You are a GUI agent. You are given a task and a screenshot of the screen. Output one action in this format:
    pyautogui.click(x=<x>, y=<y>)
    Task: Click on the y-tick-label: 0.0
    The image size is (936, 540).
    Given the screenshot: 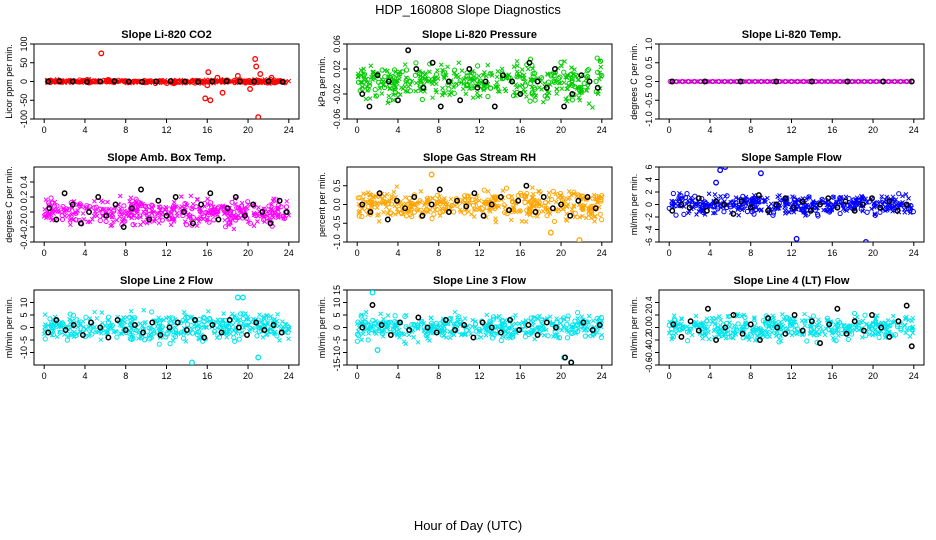 What is the action you would take?
    pyautogui.click(x=337, y=204)
    